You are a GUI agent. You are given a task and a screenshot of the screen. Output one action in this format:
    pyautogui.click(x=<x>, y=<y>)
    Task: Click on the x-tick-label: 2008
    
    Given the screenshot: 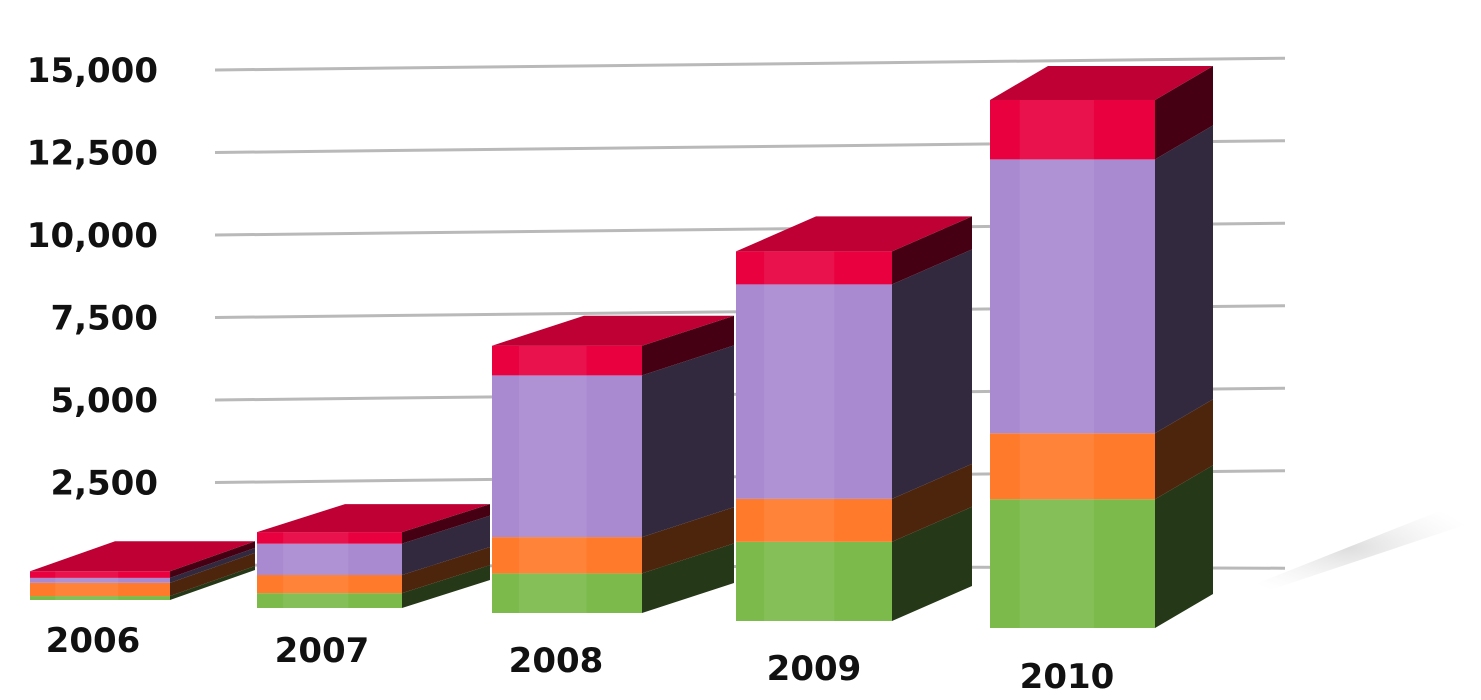 What is the action you would take?
    pyautogui.click(x=556, y=661)
    